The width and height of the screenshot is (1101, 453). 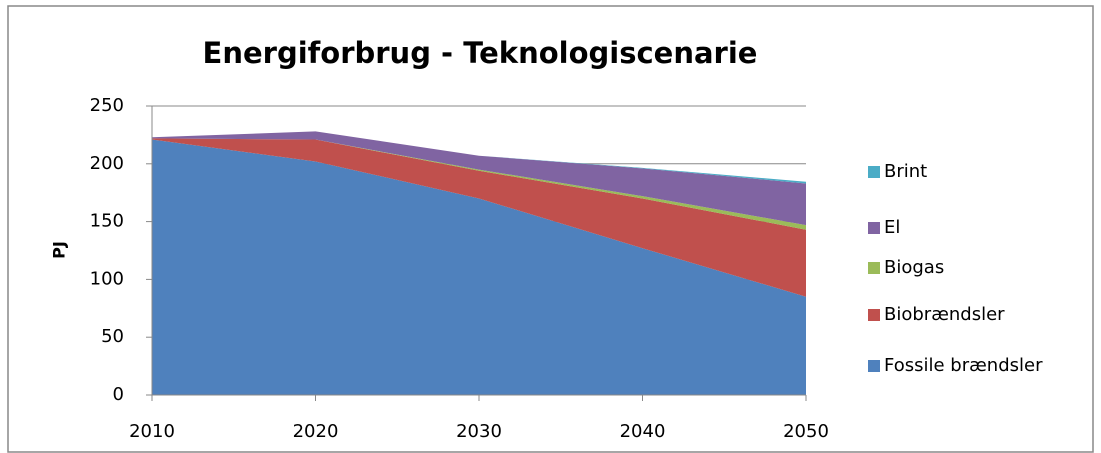 What do you see at coordinates (118, 394) in the screenshot?
I see `y-tick-label: 0` at bounding box center [118, 394].